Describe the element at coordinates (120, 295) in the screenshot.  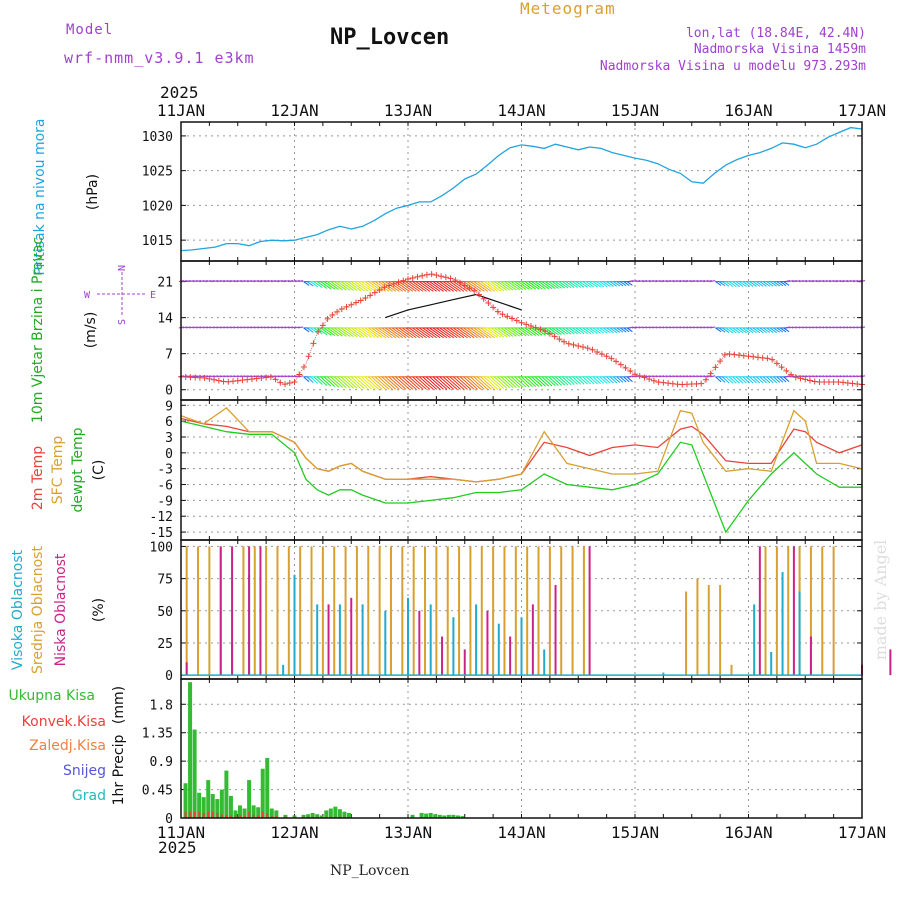
I see `wind-compass: N W E S` at that location.